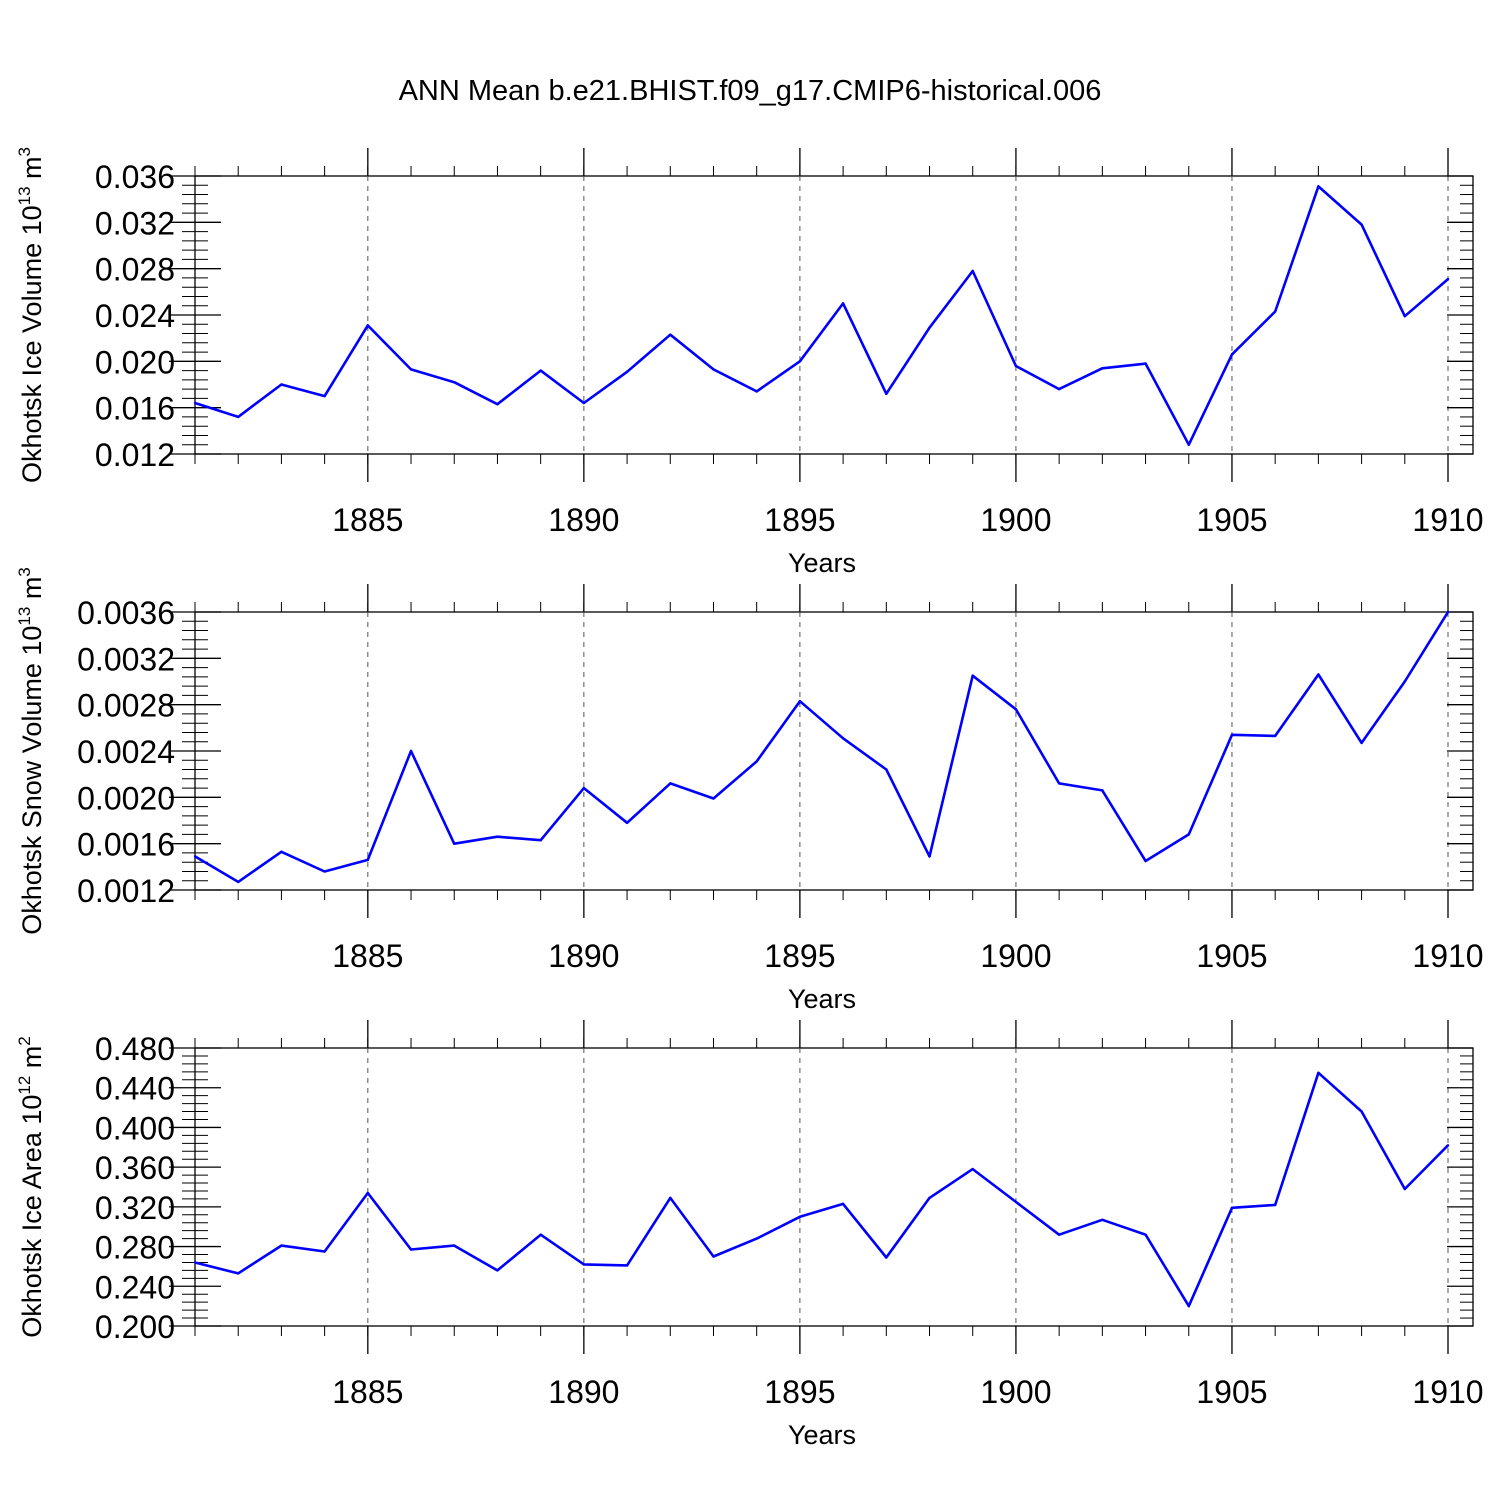 Image resolution: width=1500 pixels, height=1505 pixels. What do you see at coordinates (126, 659) in the screenshot?
I see `y-tick-label: 0.0032` at bounding box center [126, 659].